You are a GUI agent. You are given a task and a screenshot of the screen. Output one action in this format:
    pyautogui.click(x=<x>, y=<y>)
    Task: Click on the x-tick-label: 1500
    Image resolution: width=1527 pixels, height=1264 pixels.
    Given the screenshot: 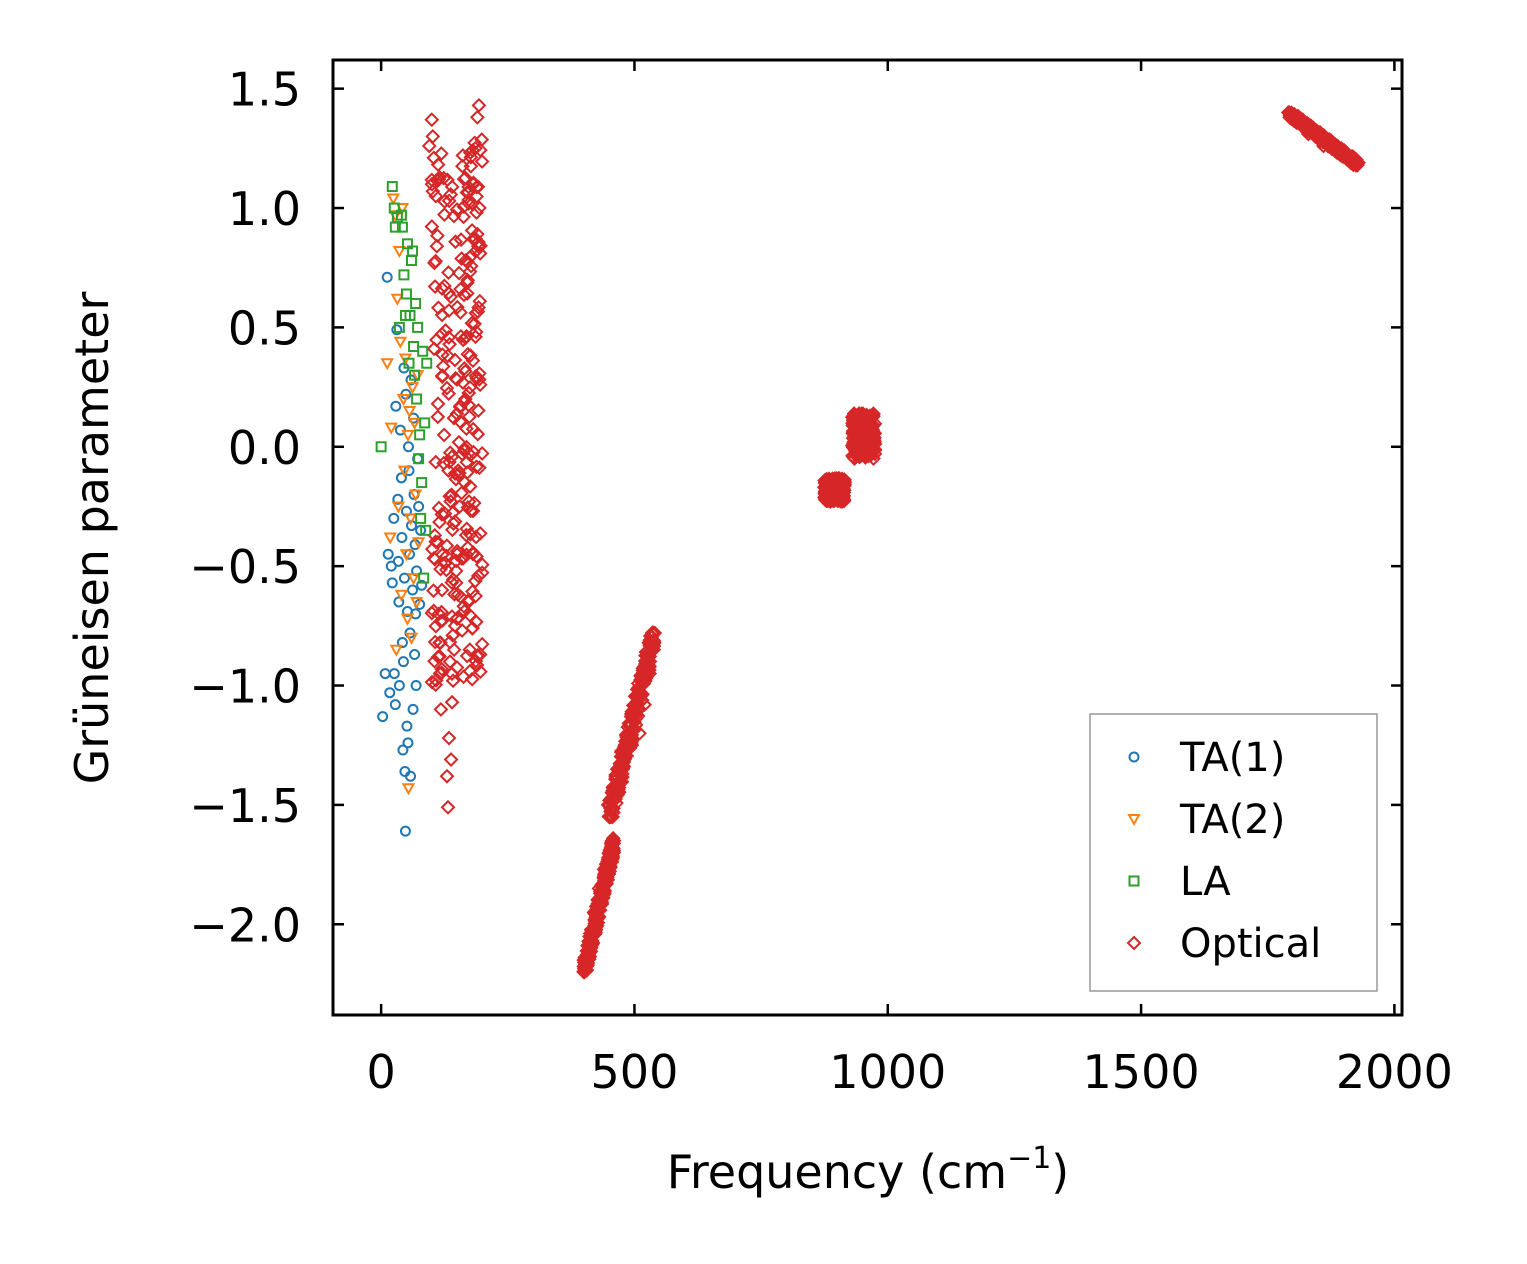 What is the action you would take?
    pyautogui.click(x=1141, y=1072)
    